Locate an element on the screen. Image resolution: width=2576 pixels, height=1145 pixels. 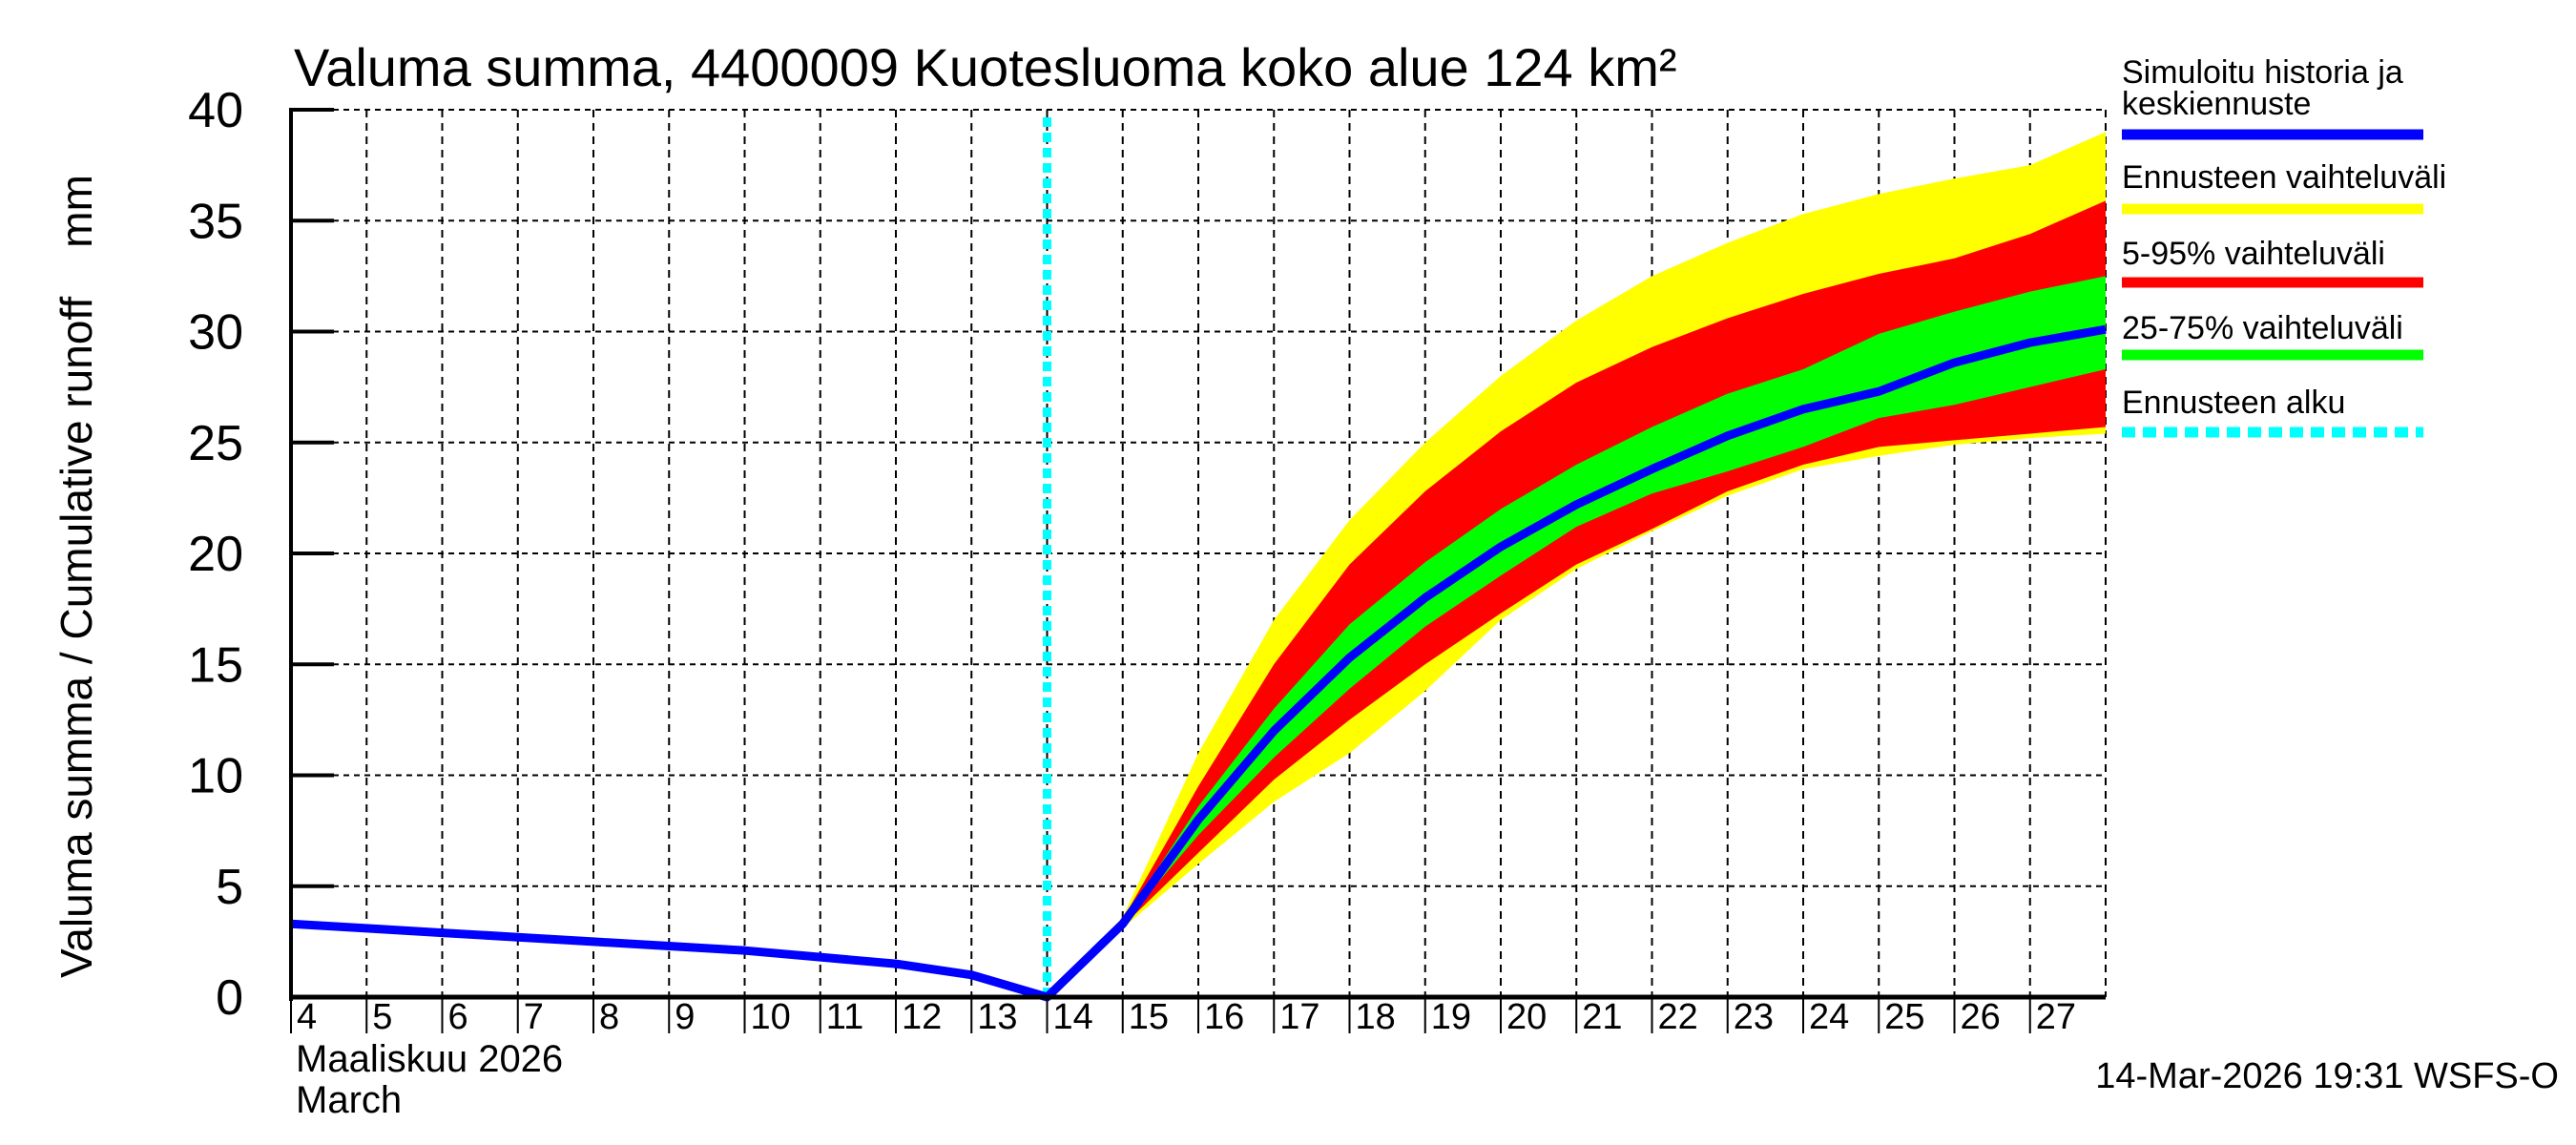
x-tick-label: 4 is located at coordinates (307, 1017).